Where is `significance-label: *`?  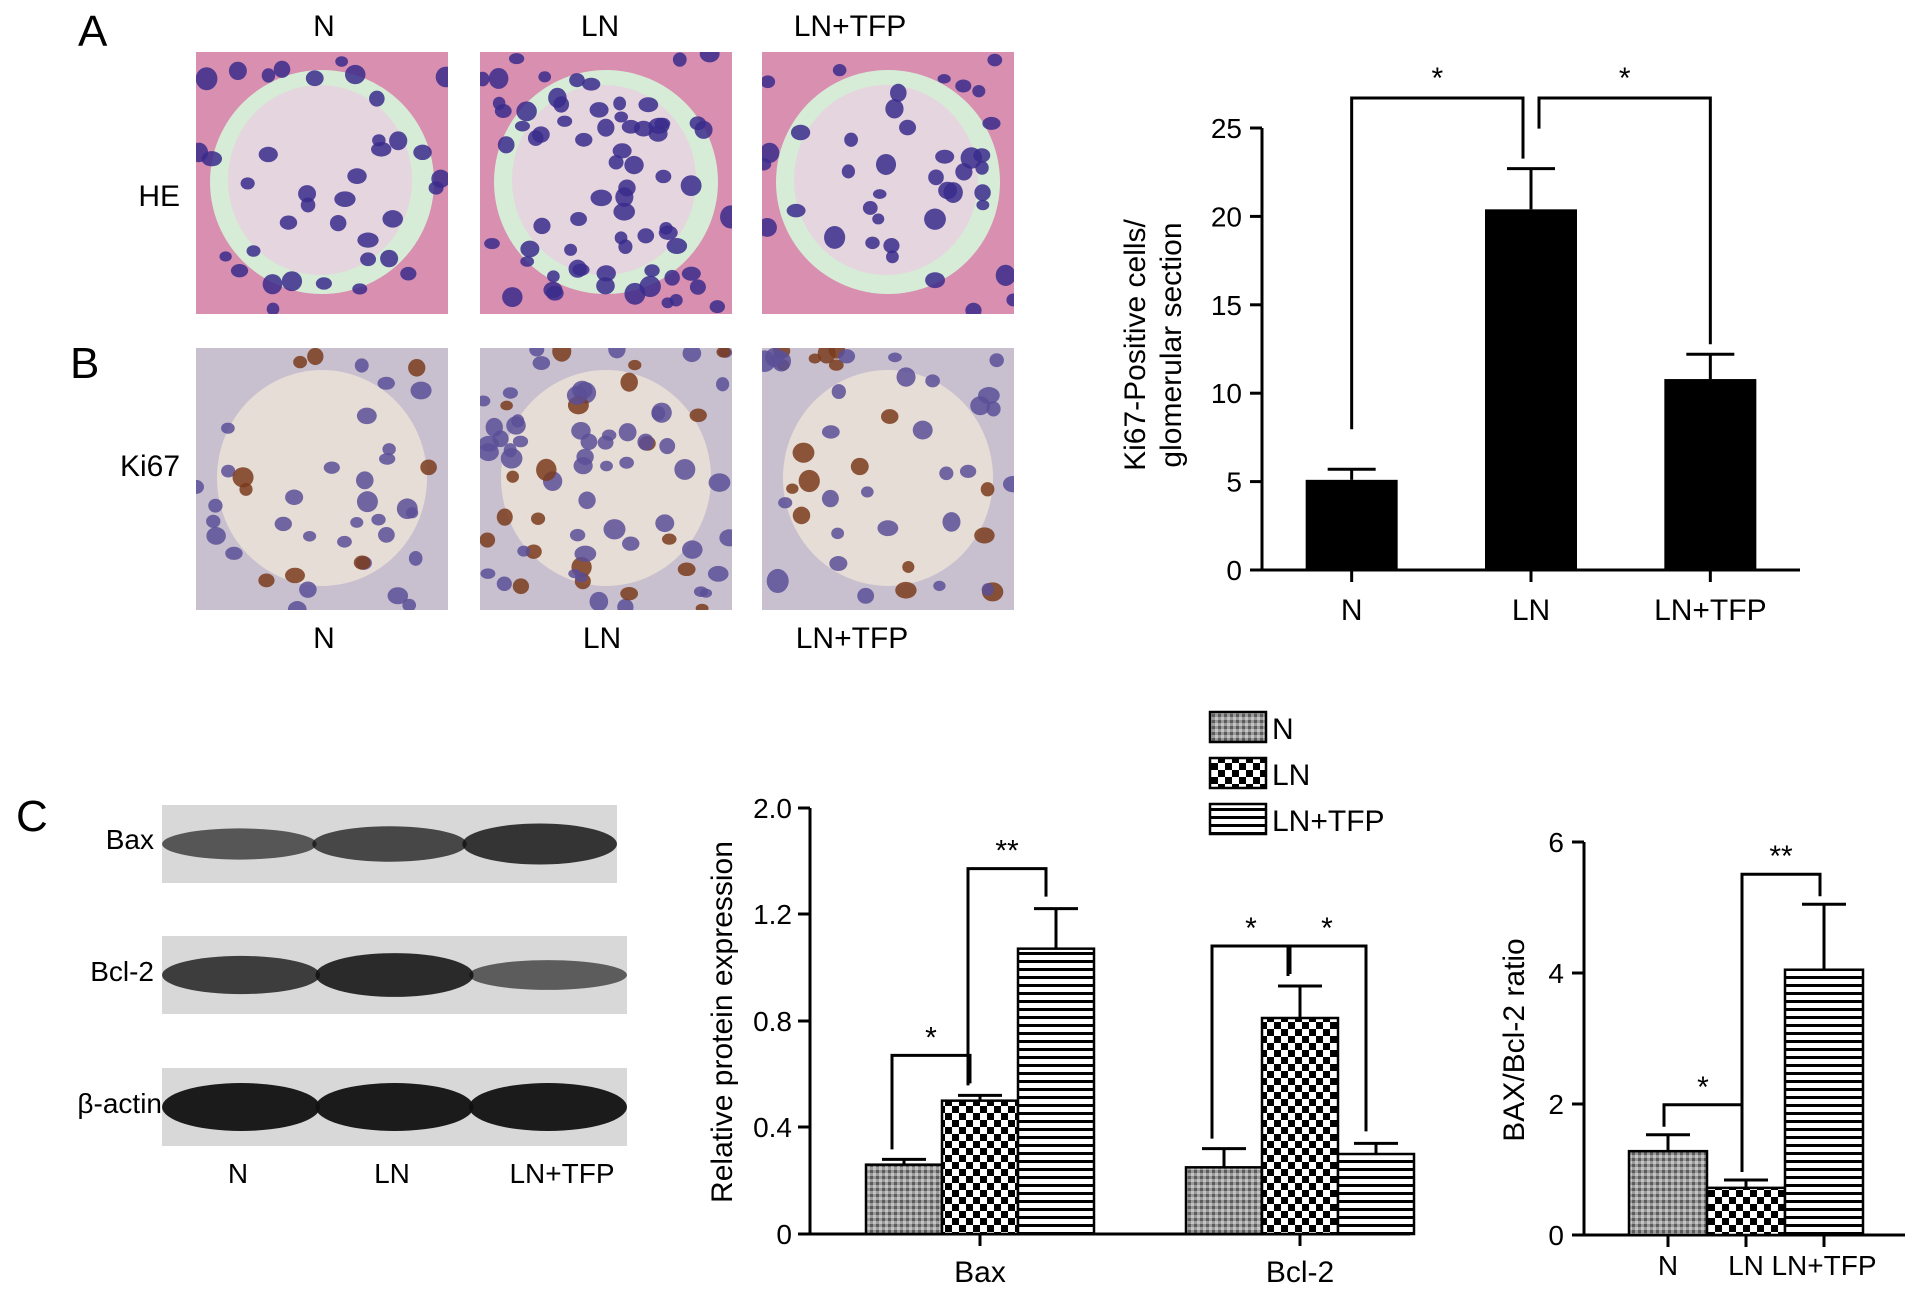
significance-label: * is located at coordinates (931, 1037).